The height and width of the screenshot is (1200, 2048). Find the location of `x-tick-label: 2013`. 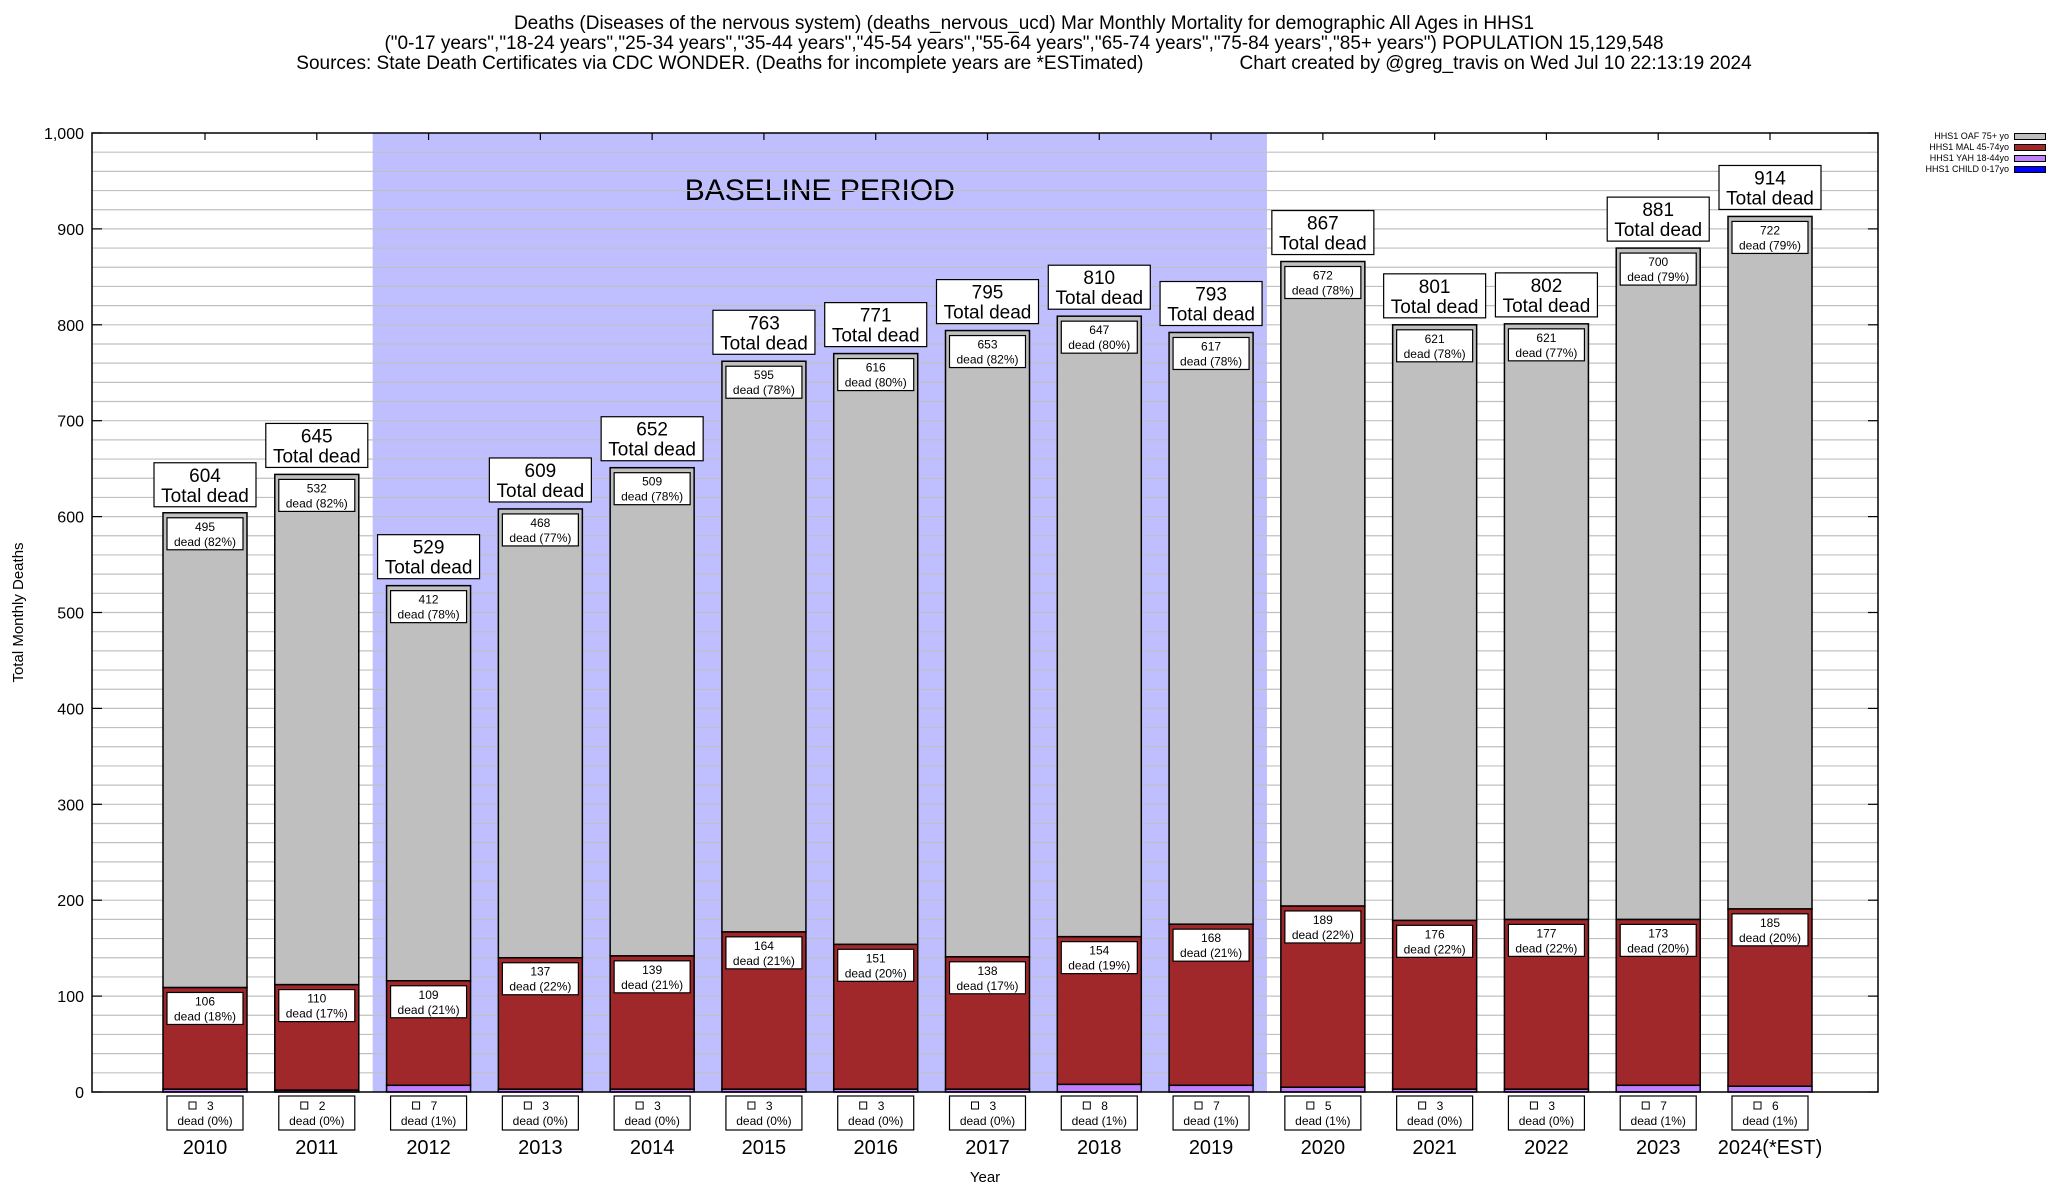

x-tick-label: 2013 is located at coordinates (540, 1148).